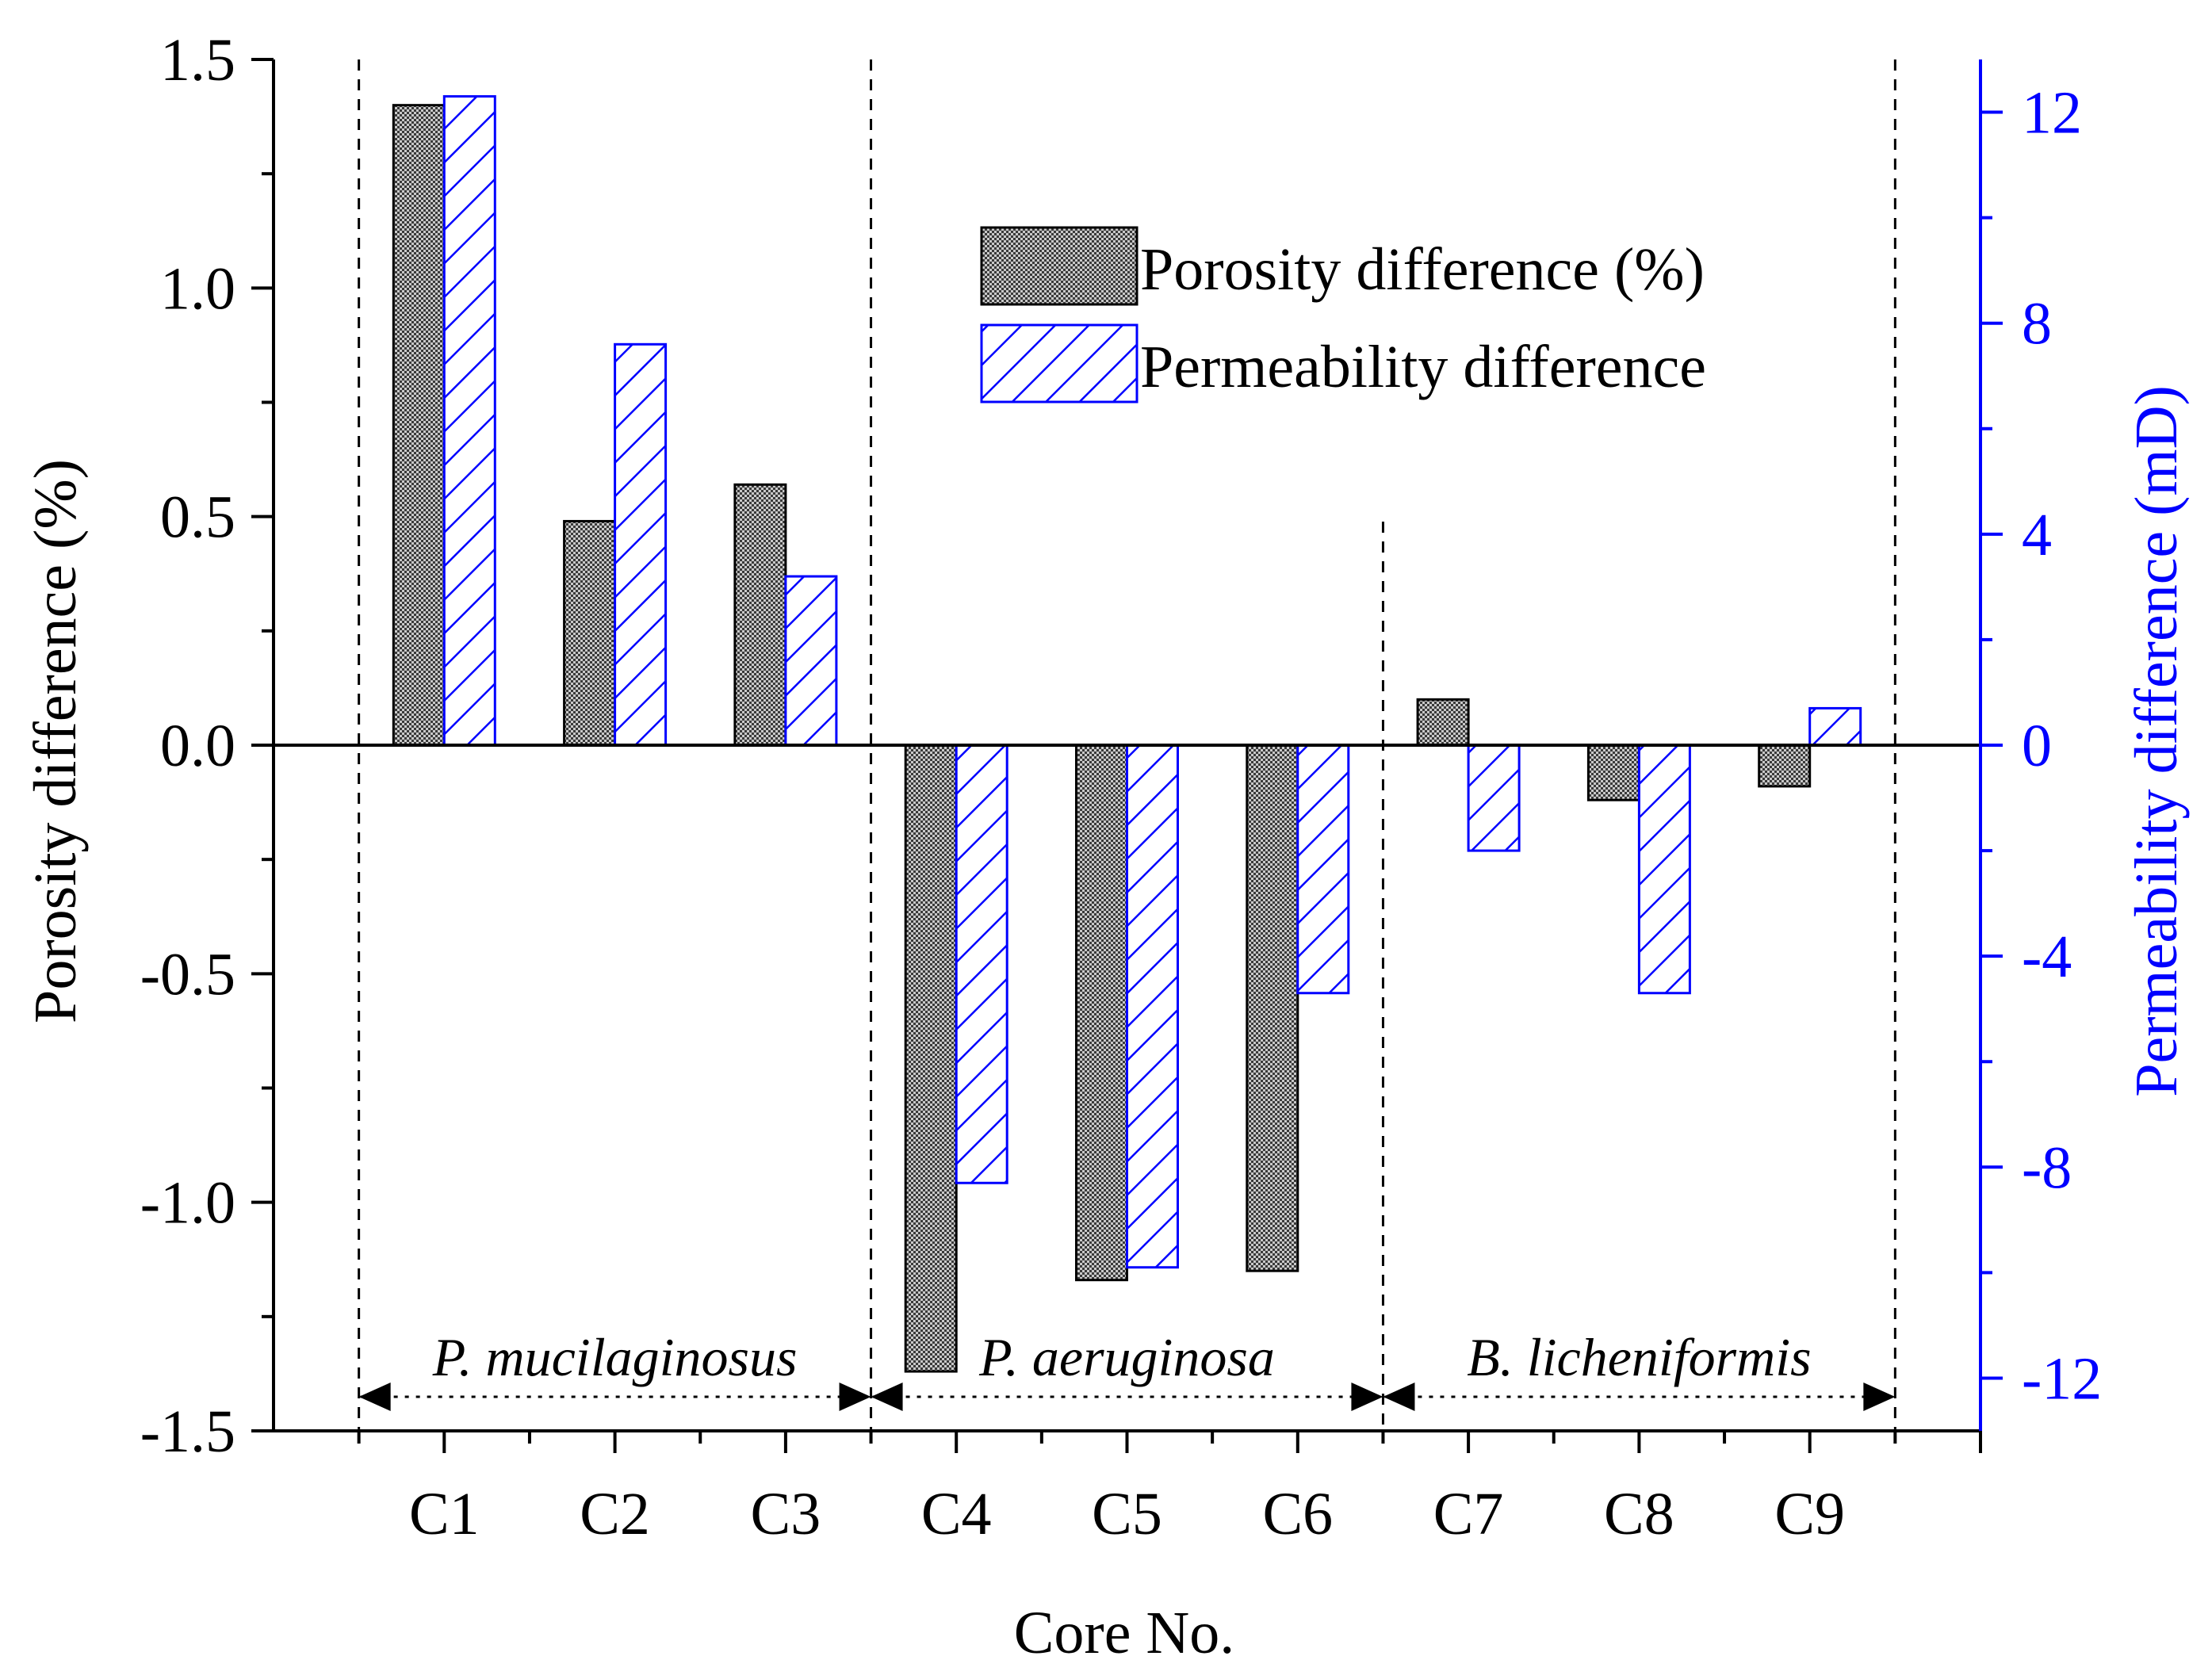 The width and height of the screenshot is (2212, 1679). I want to click on legend-swatch-porosity, so click(1059, 266).